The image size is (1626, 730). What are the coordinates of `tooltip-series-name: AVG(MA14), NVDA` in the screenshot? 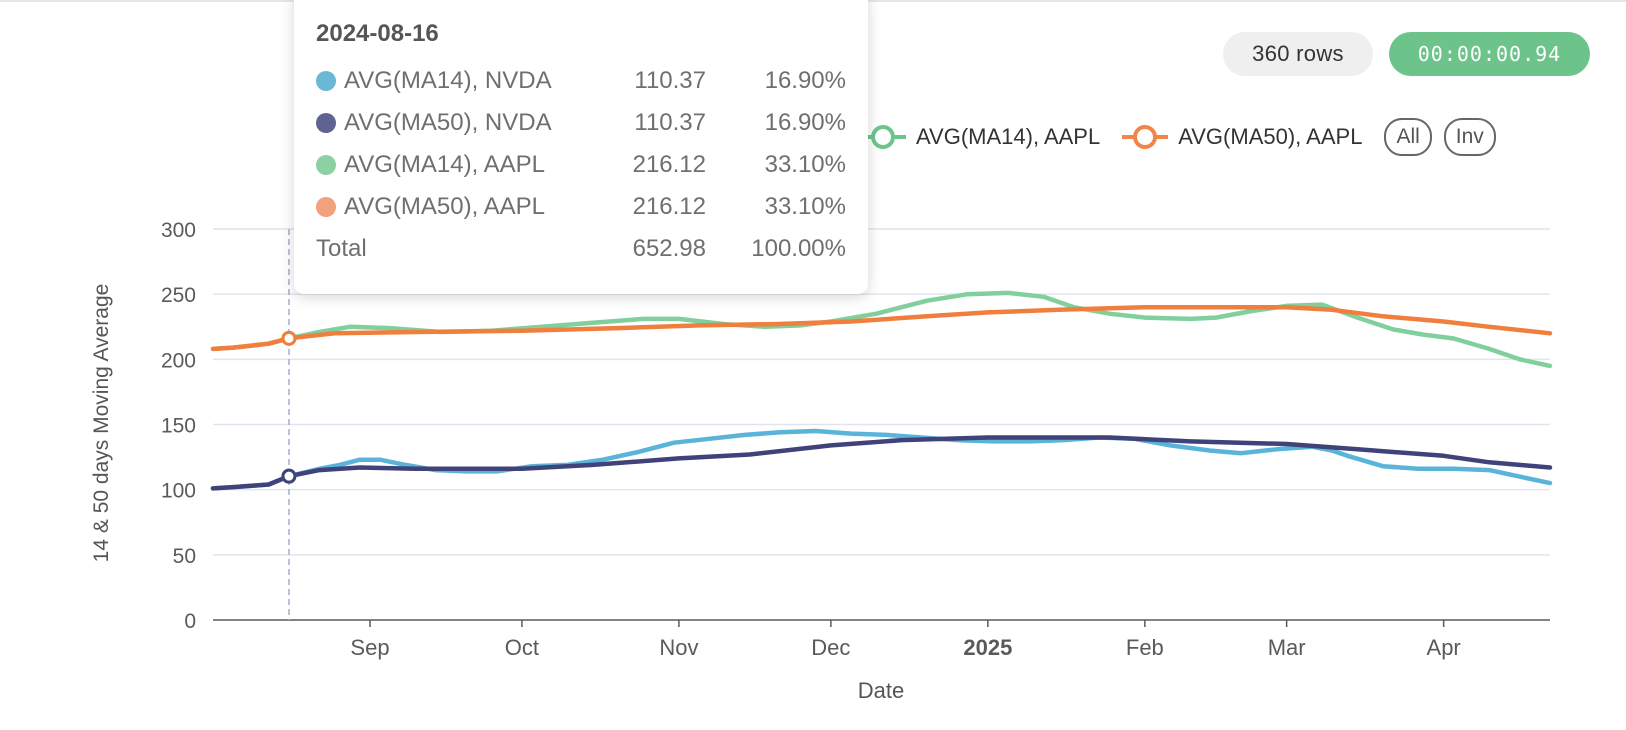 It's located at (448, 80).